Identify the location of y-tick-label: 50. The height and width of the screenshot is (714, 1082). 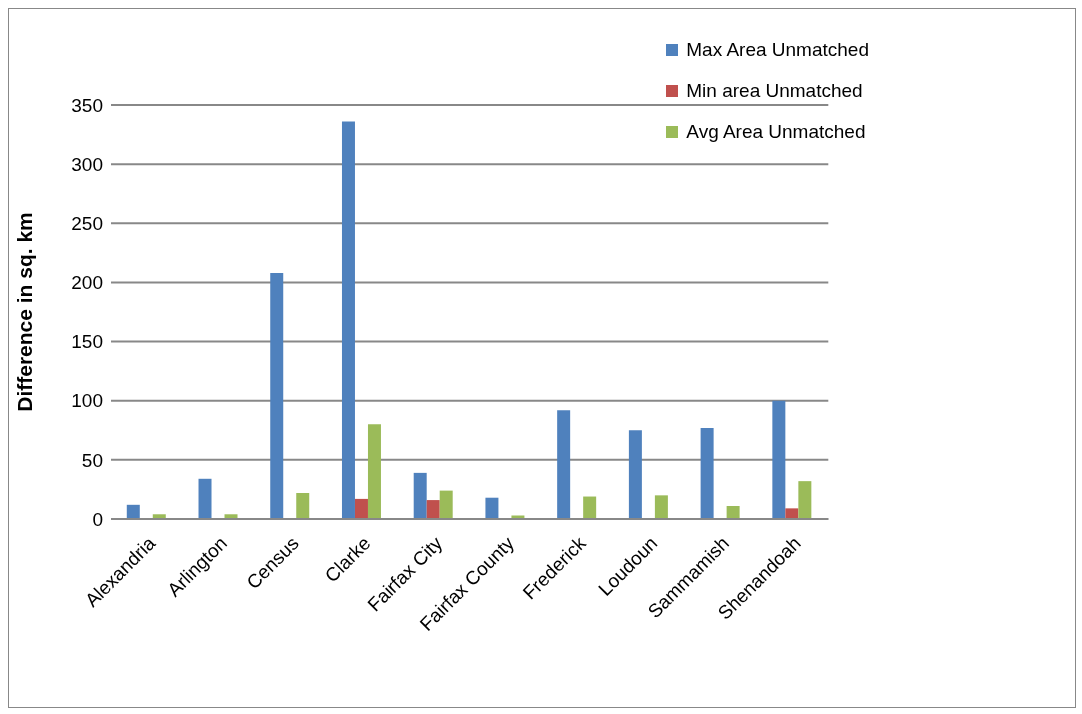
(92, 460).